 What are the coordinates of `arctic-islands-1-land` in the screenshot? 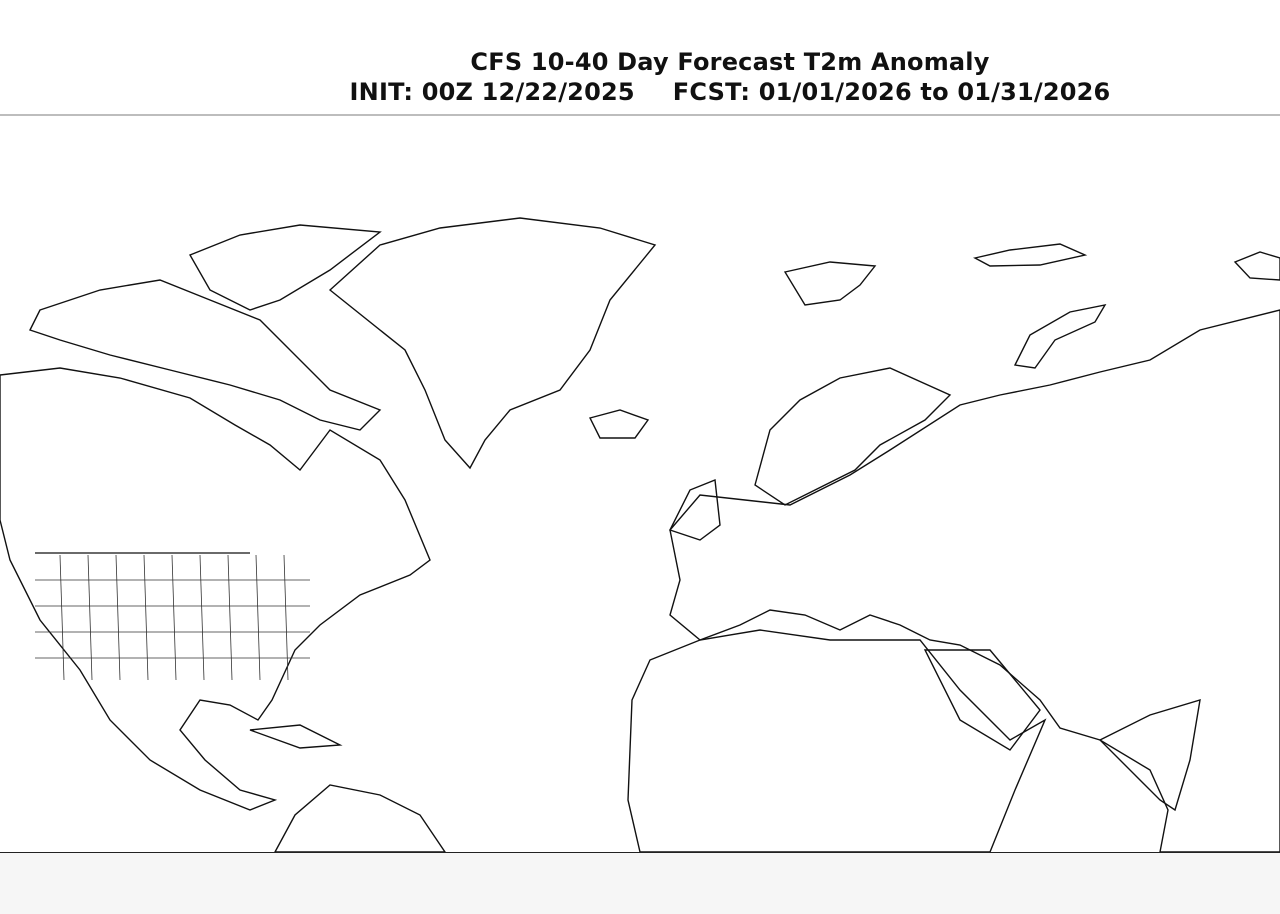 It's located at (285, 267).